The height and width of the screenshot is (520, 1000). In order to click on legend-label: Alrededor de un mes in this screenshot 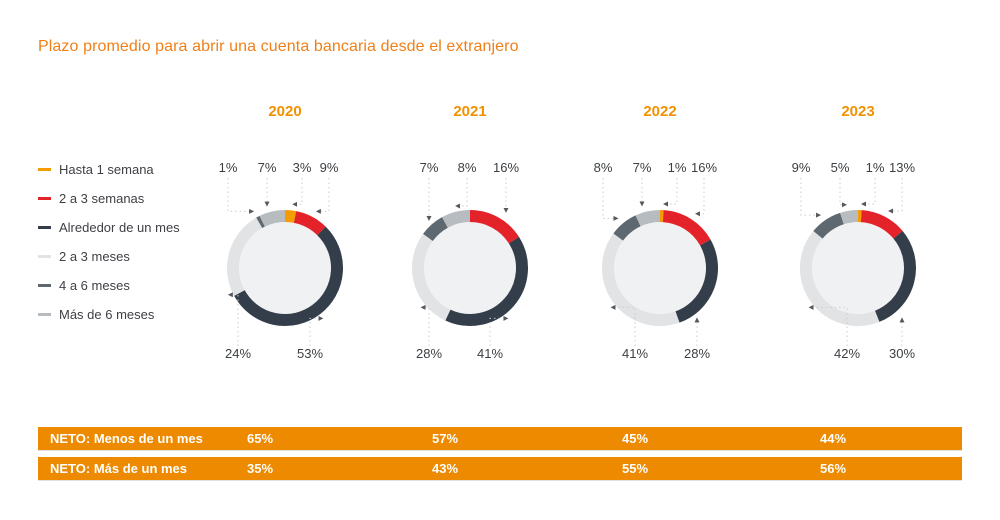, I will do `click(119, 227)`.